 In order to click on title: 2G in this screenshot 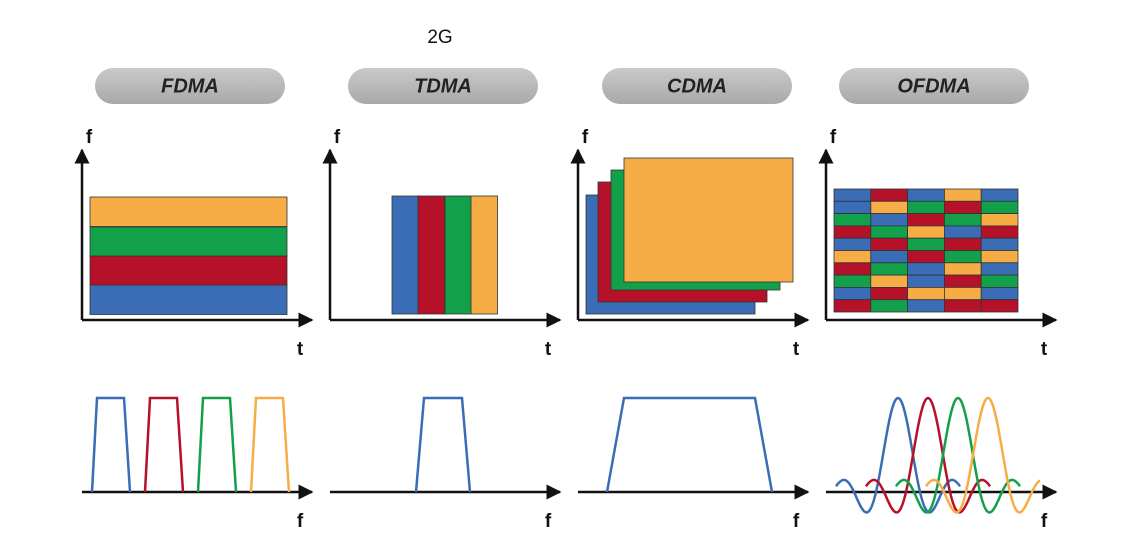, I will do `click(439, 37)`.